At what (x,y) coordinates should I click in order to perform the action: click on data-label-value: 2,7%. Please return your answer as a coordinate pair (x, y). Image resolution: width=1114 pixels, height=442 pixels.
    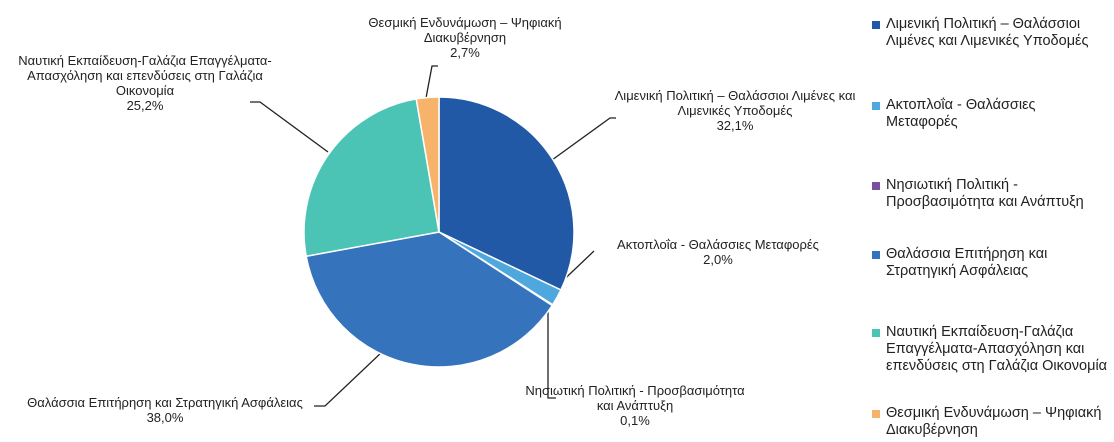
    Looking at the image, I should click on (465, 52).